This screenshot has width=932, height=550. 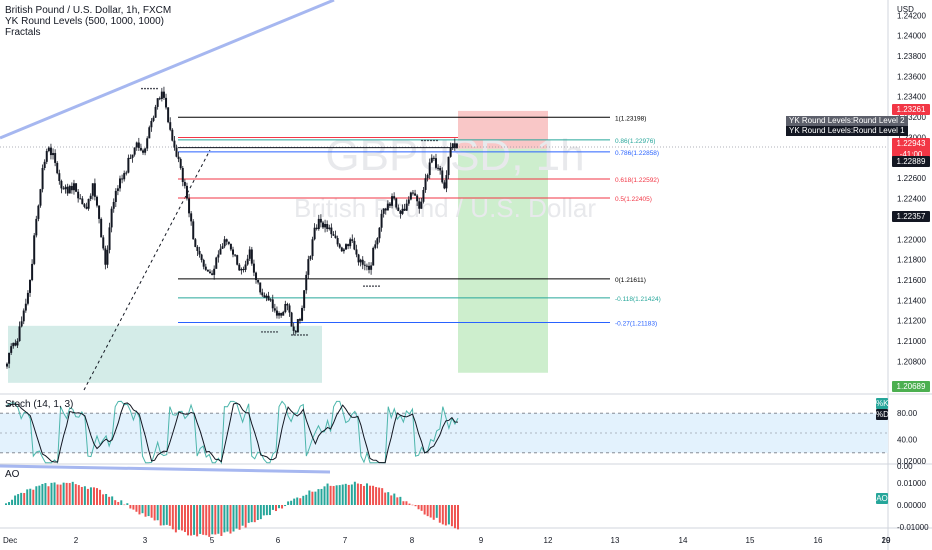 I want to click on stoch-d-line, so click(x=232, y=433).